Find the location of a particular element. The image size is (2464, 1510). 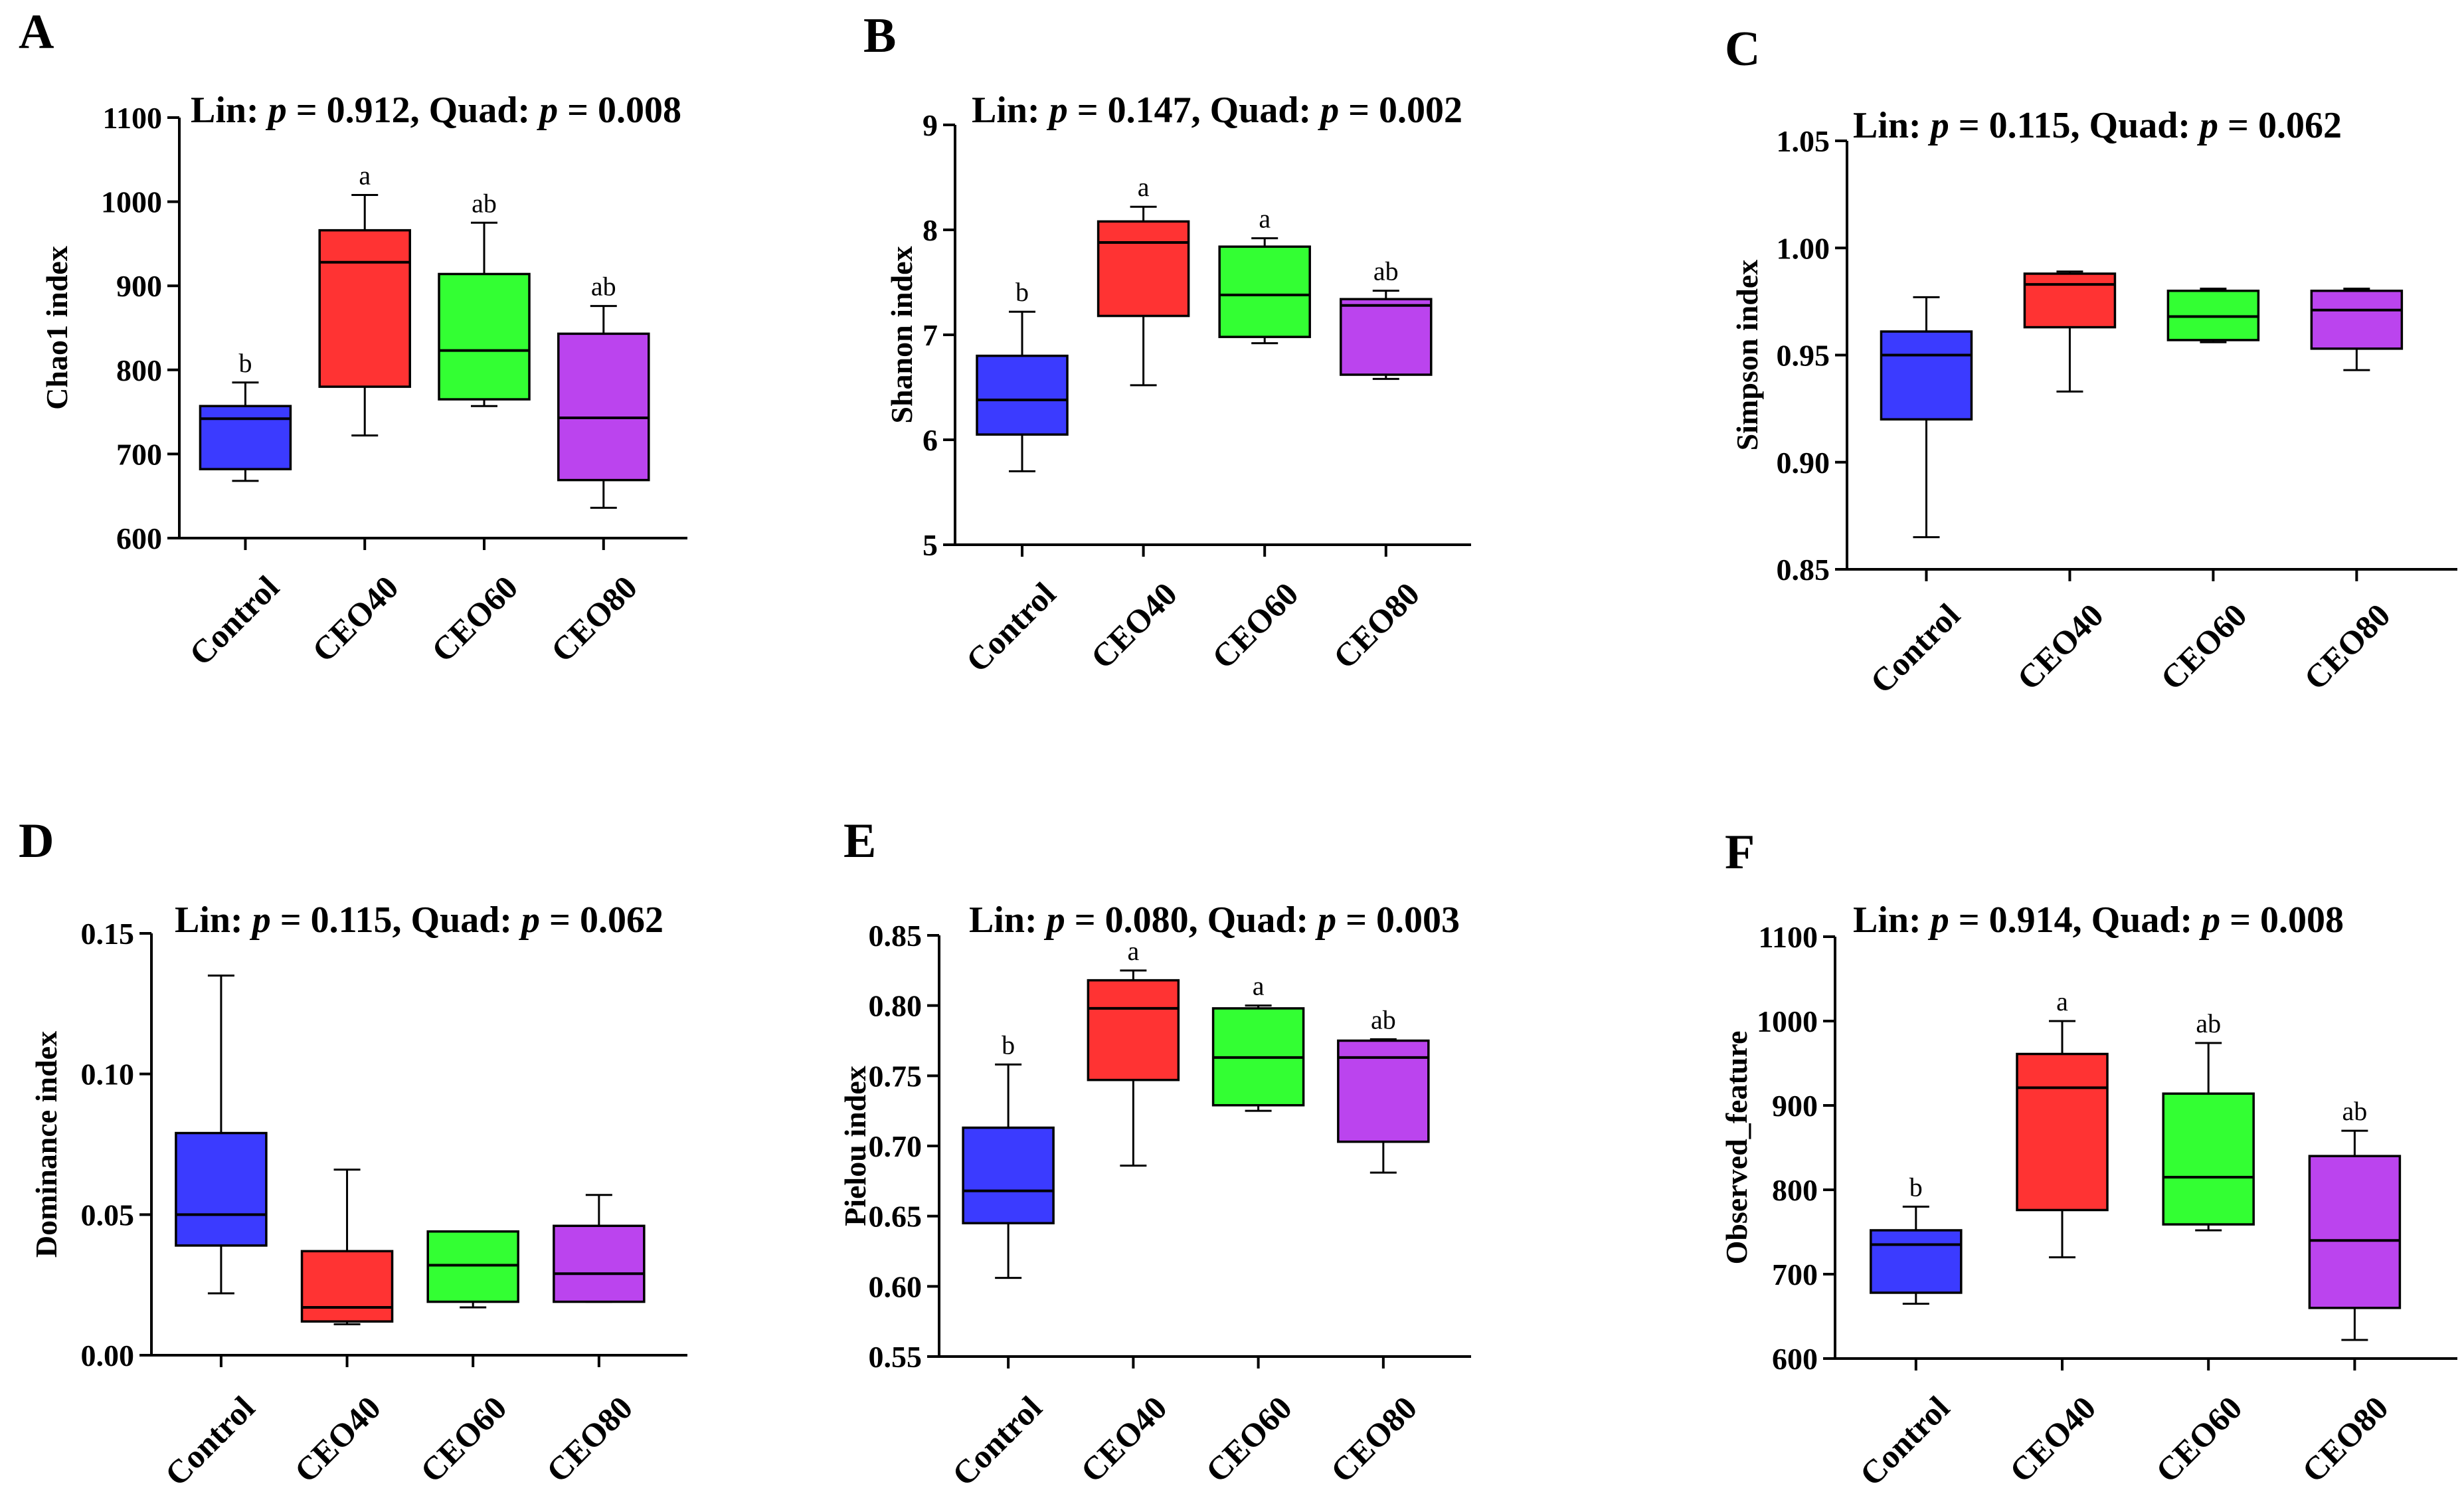

y-tick-label: 1.05 is located at coordinates (1803, 141).